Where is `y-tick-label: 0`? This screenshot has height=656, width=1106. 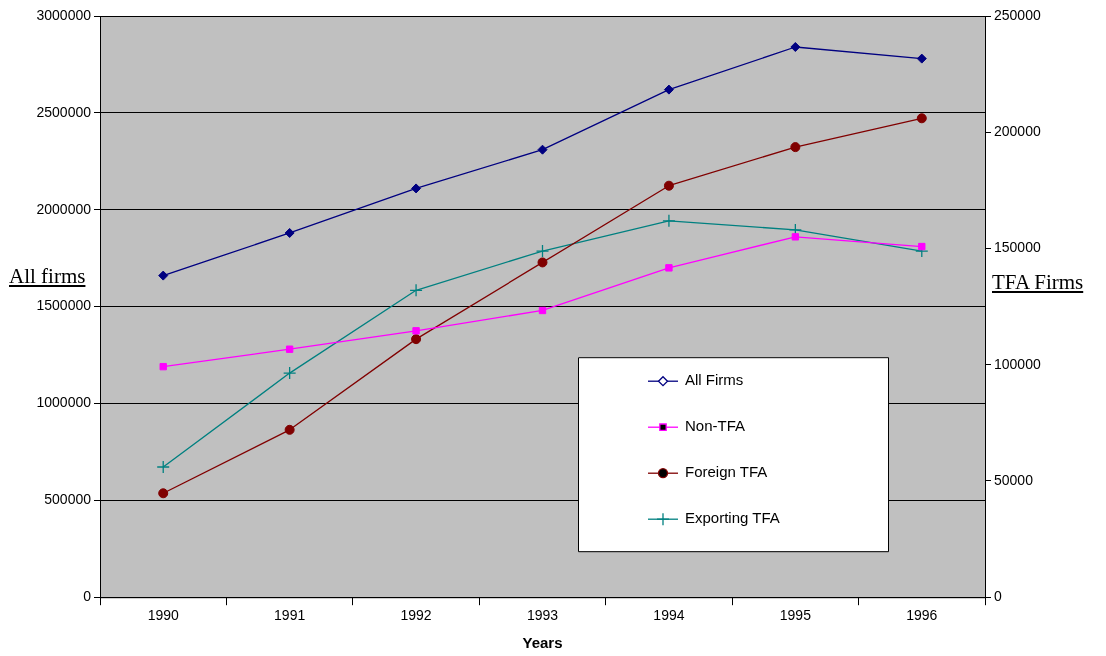 y-tick-label: 0 is located at coordinates (87, 596).